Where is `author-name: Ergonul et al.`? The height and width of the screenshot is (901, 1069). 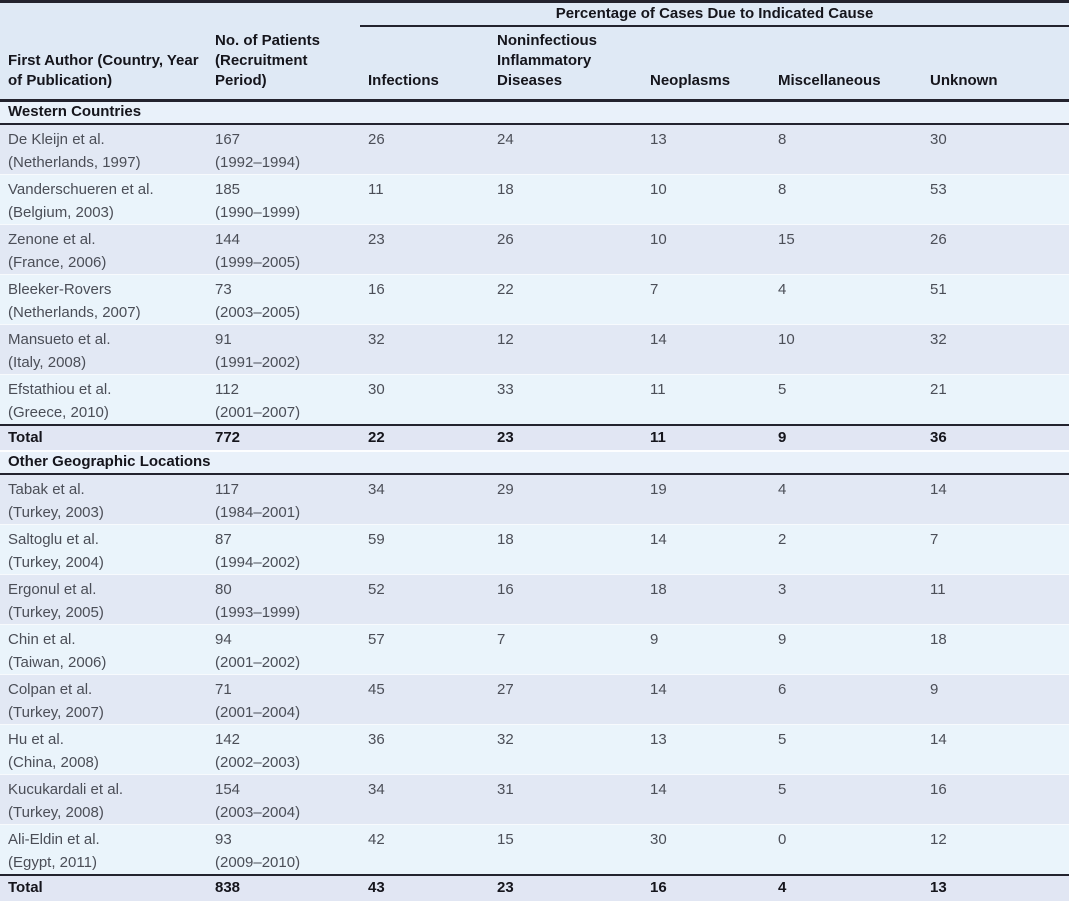 author-name: Ergonul et al. is located at coordinates (52, 589).